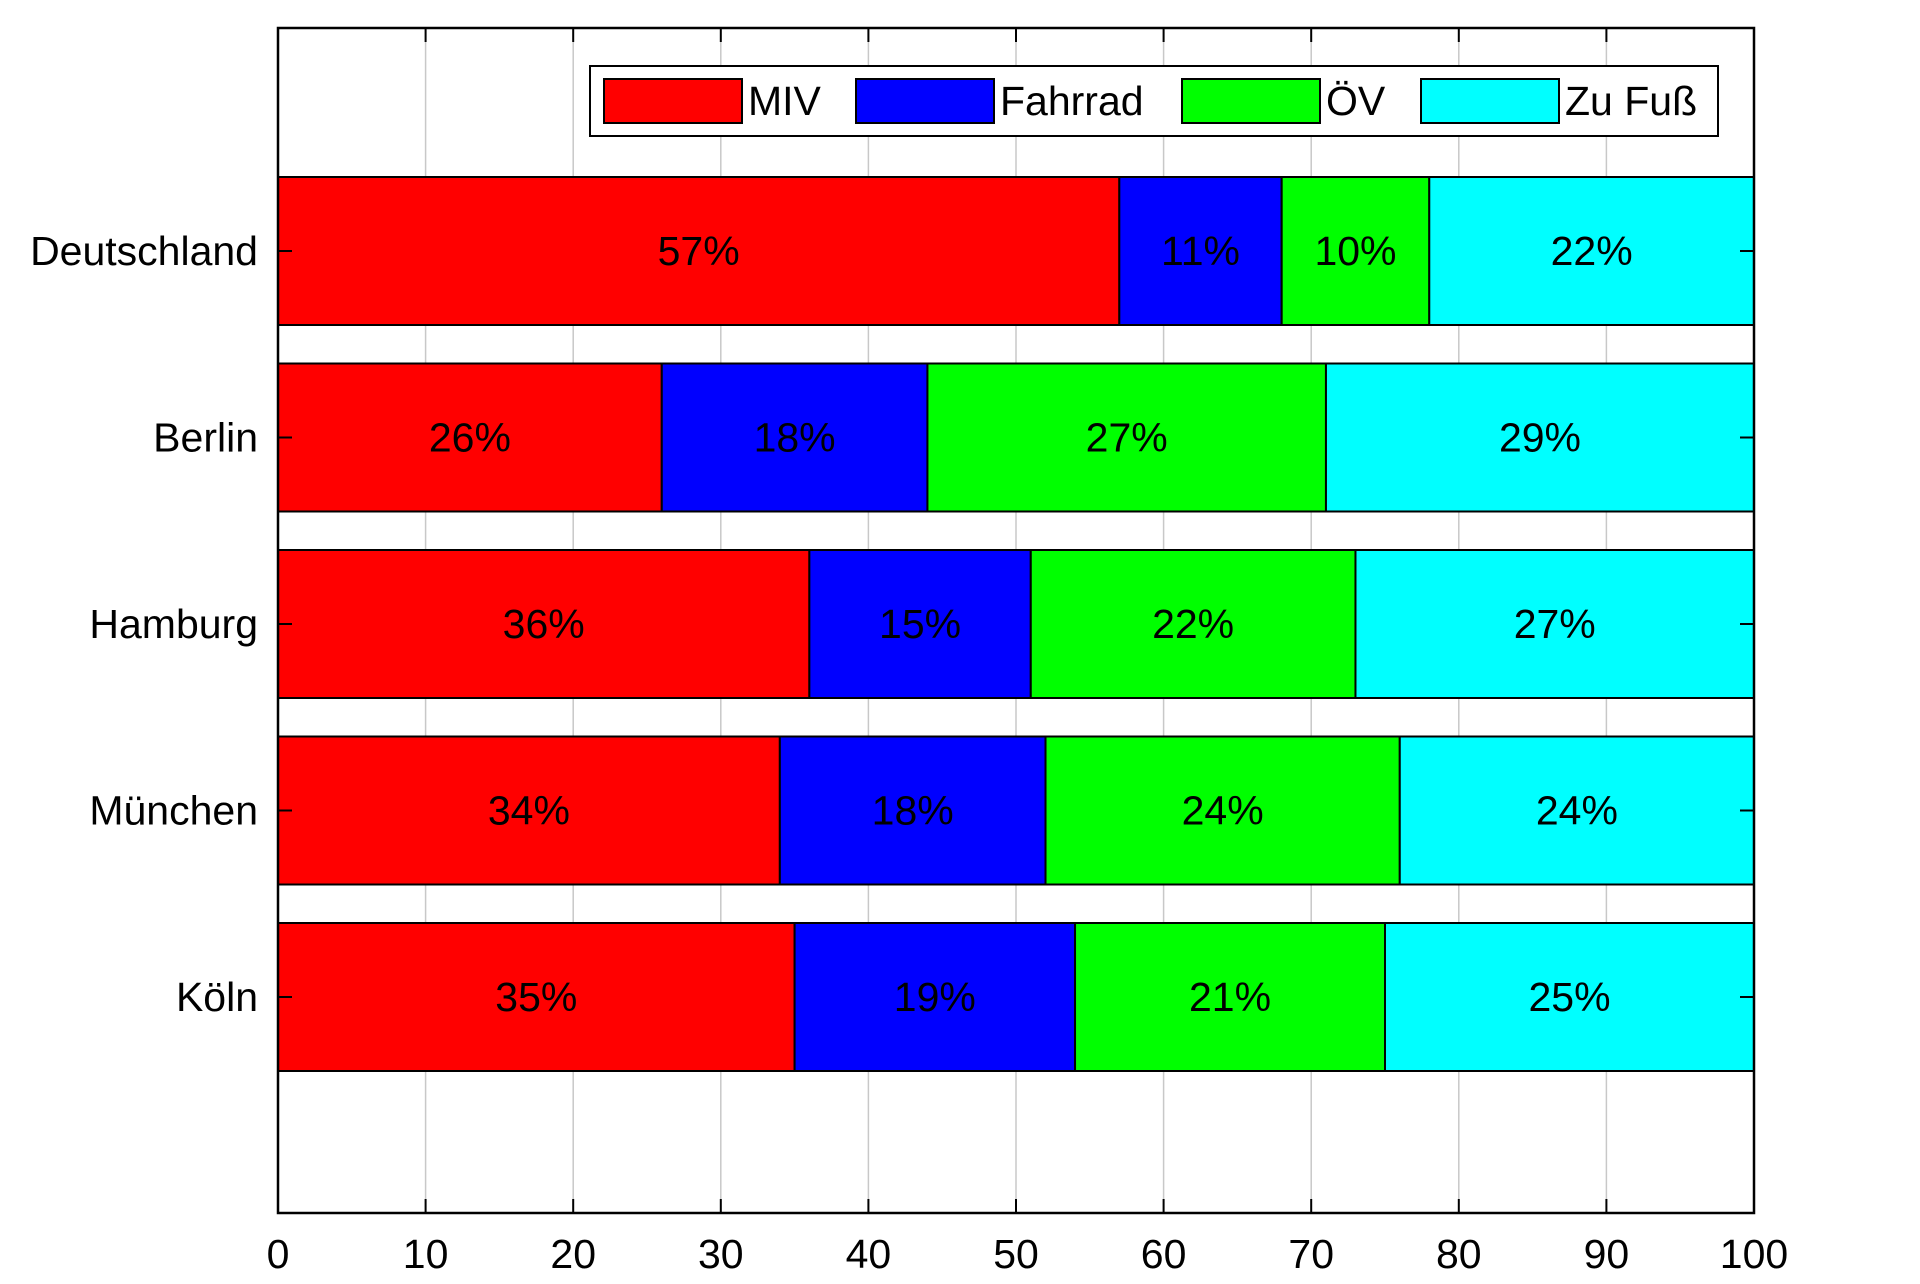 The image size is (1920, 1284). I want to click on bar-value-label: 26%, so click(470, 438).